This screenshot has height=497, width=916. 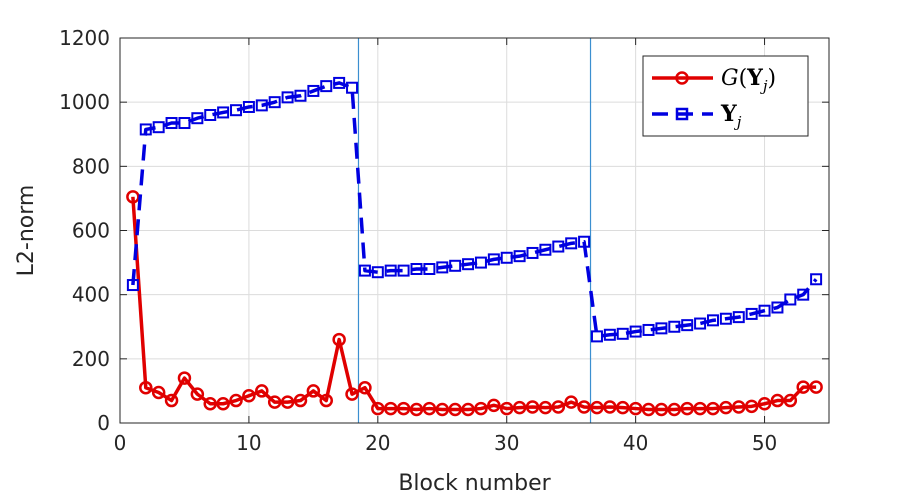 What do you see at coordinates (120, 443) in the screenshot?
I see `x-tick-label: 0` at bounding box center [120, 443].